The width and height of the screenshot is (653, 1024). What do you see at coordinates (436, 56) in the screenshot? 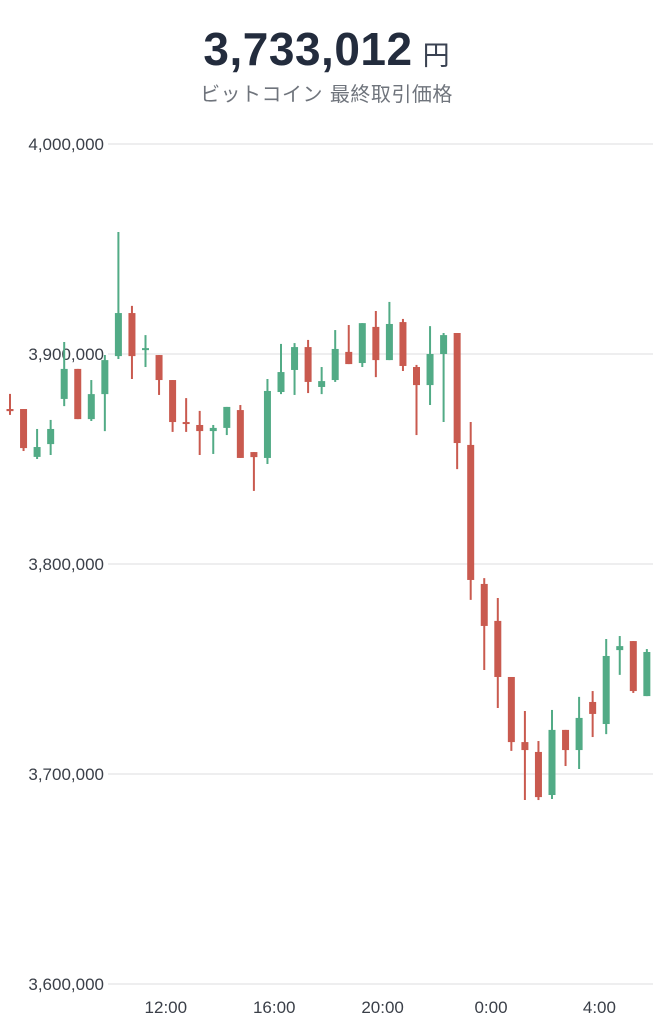
I see `currency-unit: 円` at bounding box center [436, 56].